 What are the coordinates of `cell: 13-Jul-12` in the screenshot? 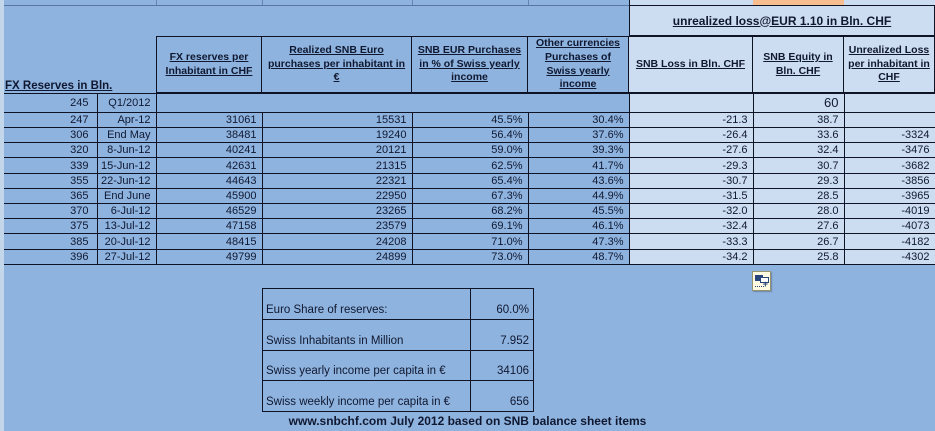 It's located at (126, 226).